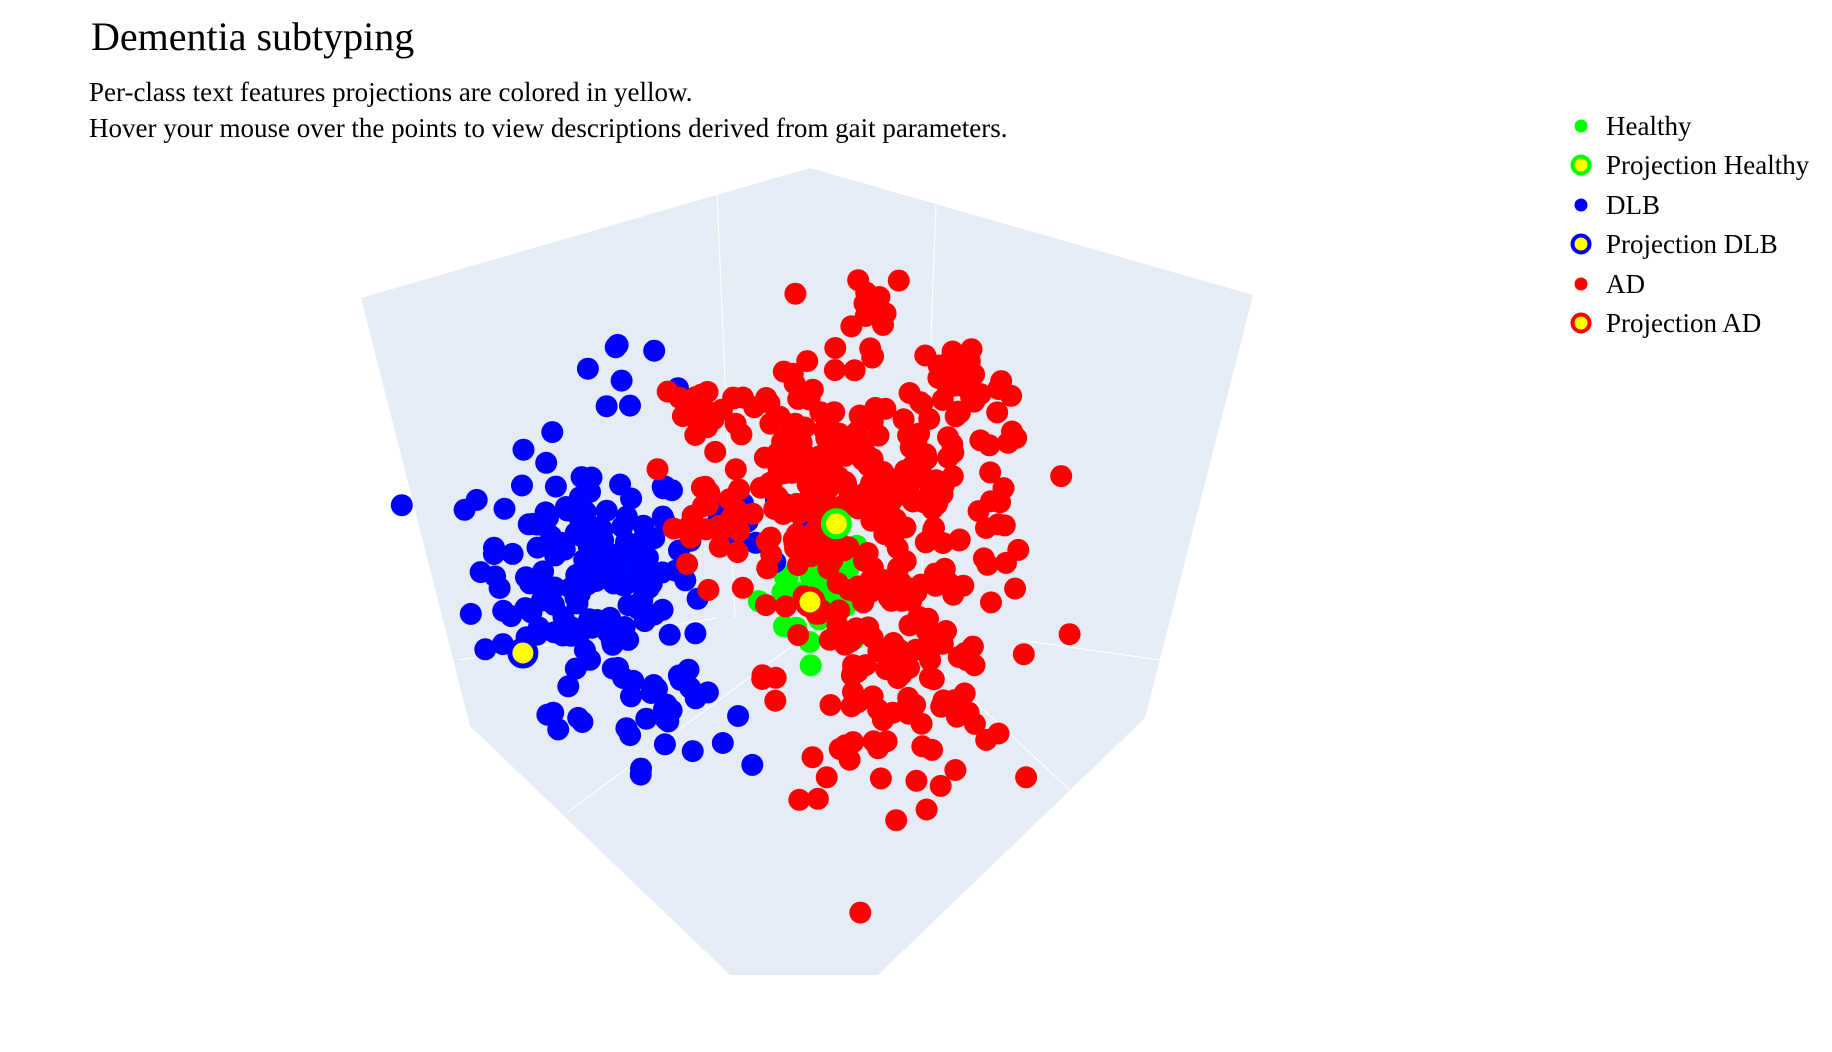 The image size is (1832, 1052). What do you see at coordinates (836, 524) in the screenshot?
I see `projection-point-projection-healthy` at bounding box center [836, 524].